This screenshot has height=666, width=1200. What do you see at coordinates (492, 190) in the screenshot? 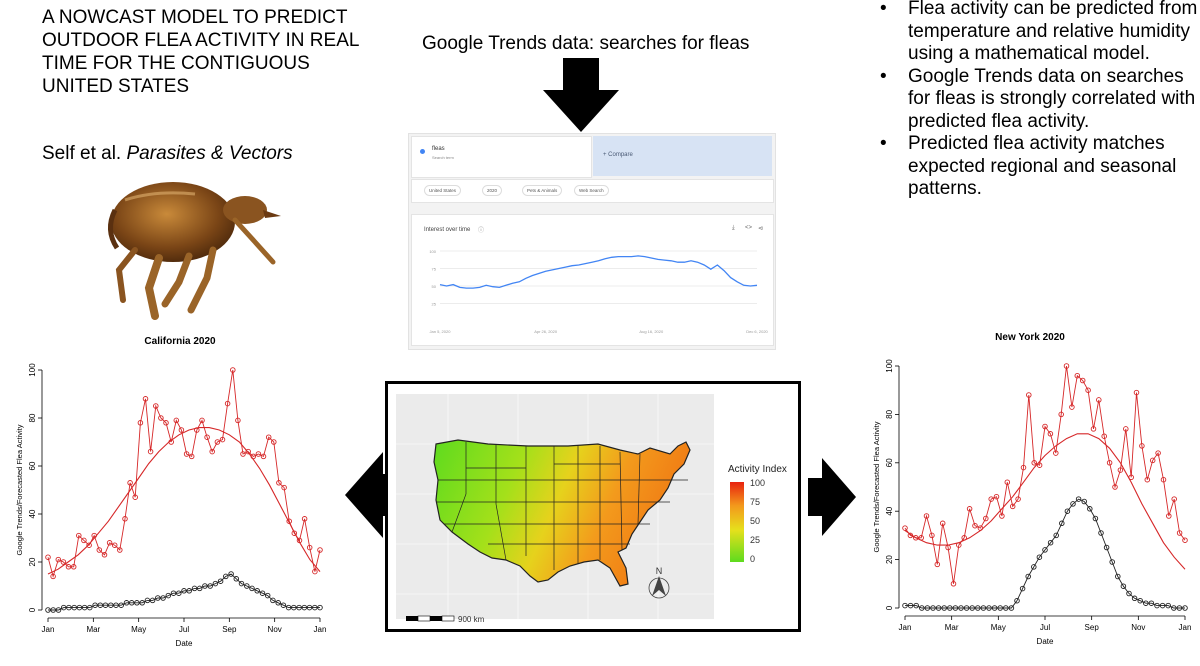
I see `filter-time: 2020` at bounding box center [492, 190].